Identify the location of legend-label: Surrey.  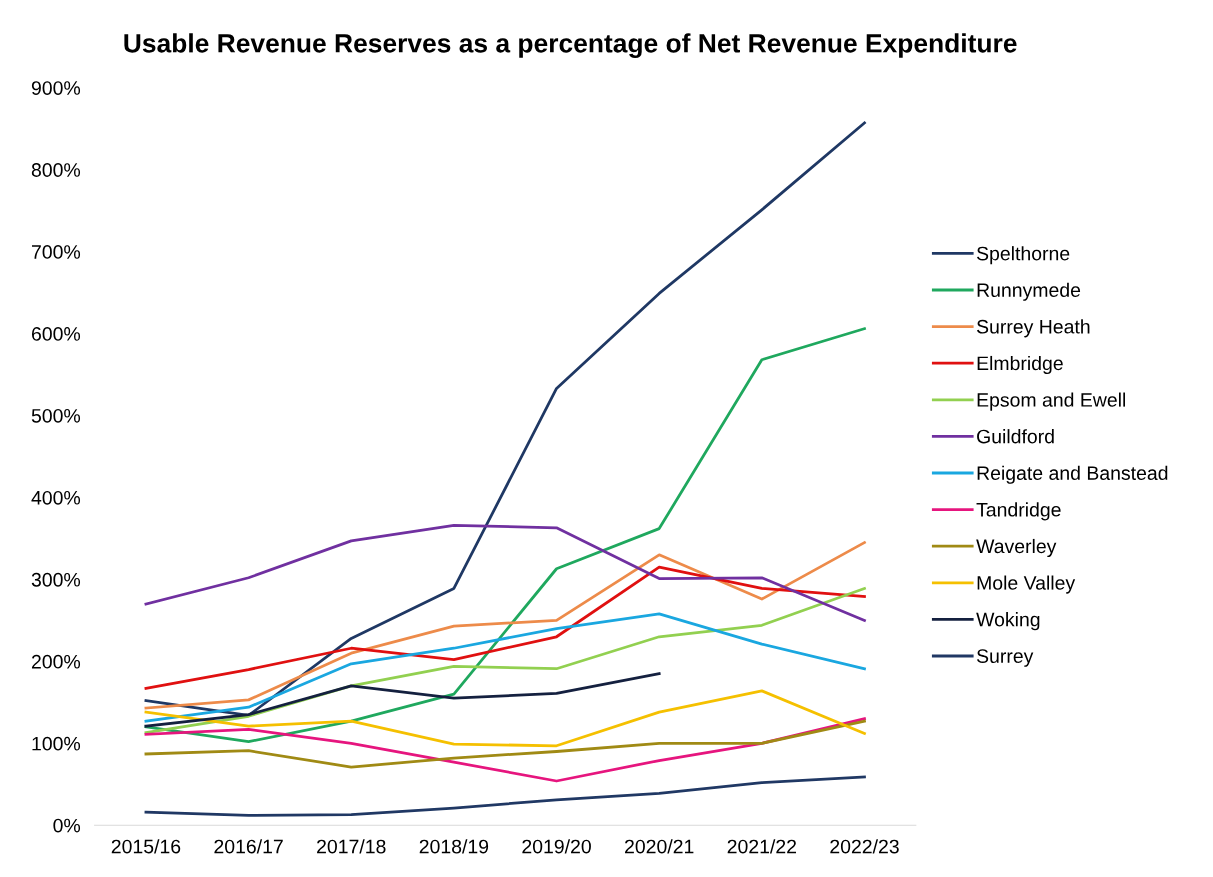
(1005, 658).